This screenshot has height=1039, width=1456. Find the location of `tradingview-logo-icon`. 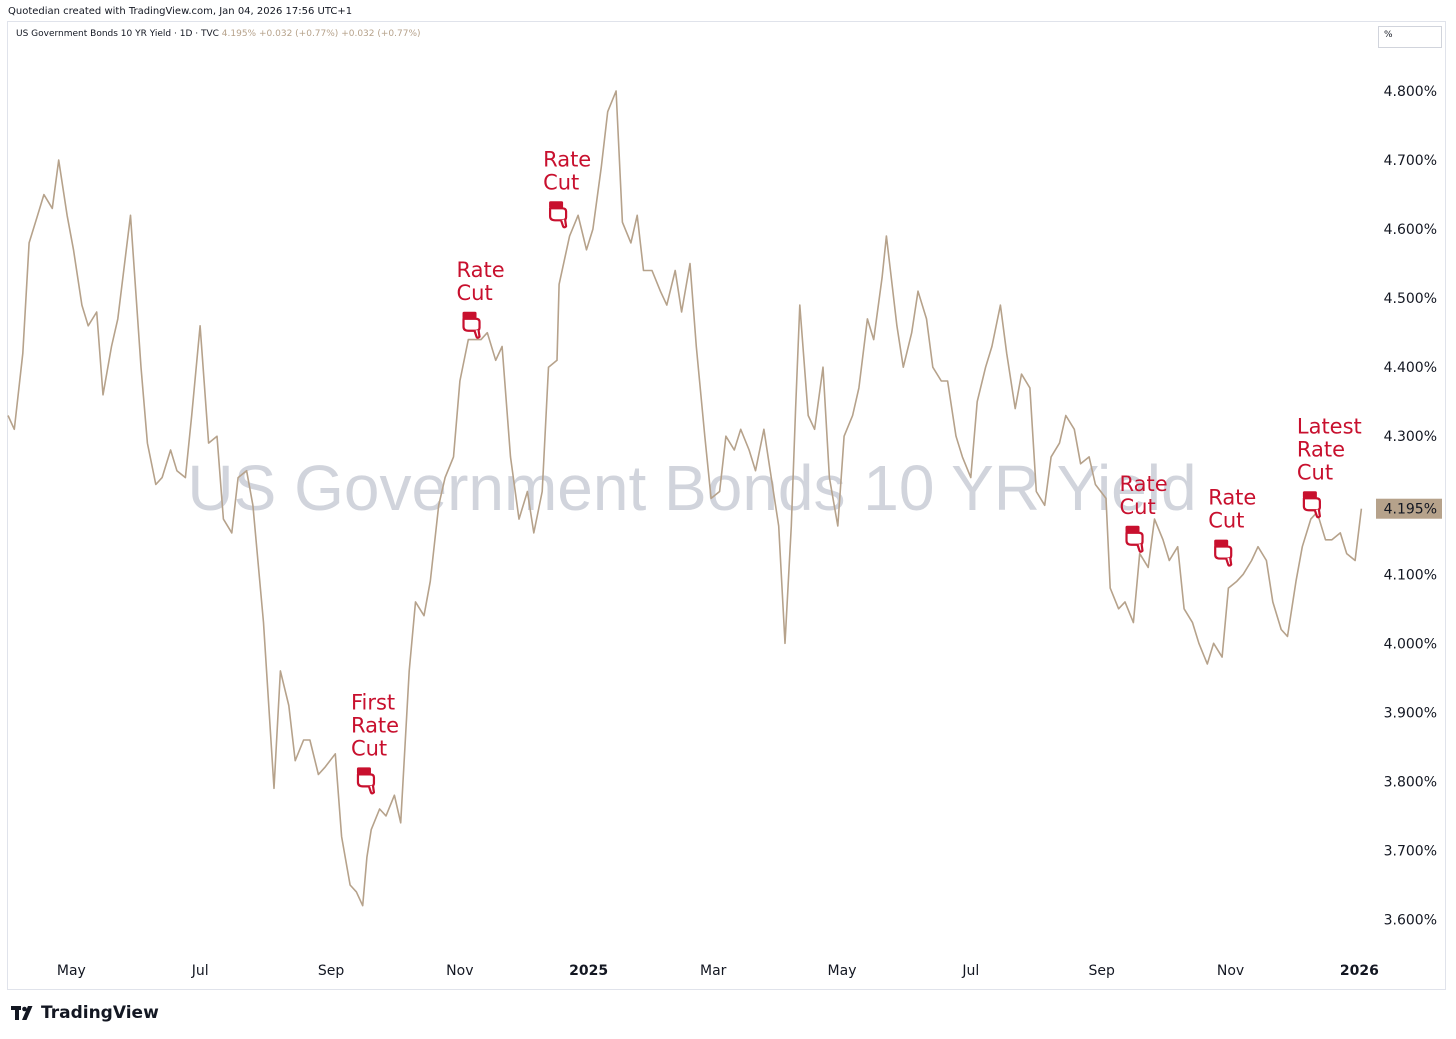

tradingview-logo-icon is located at coordinates (22, 1013).